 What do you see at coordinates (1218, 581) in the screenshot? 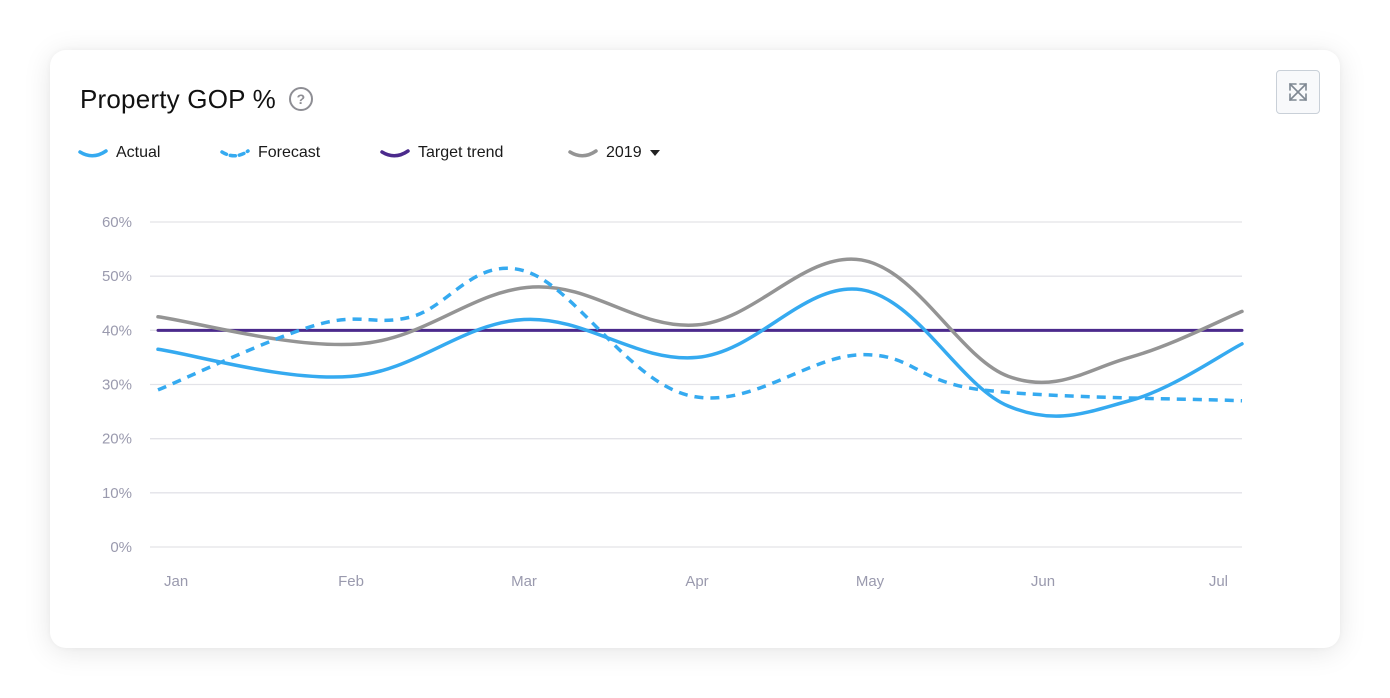
I see `x-tick-label: Jul` at bounding box center [1218, 581].